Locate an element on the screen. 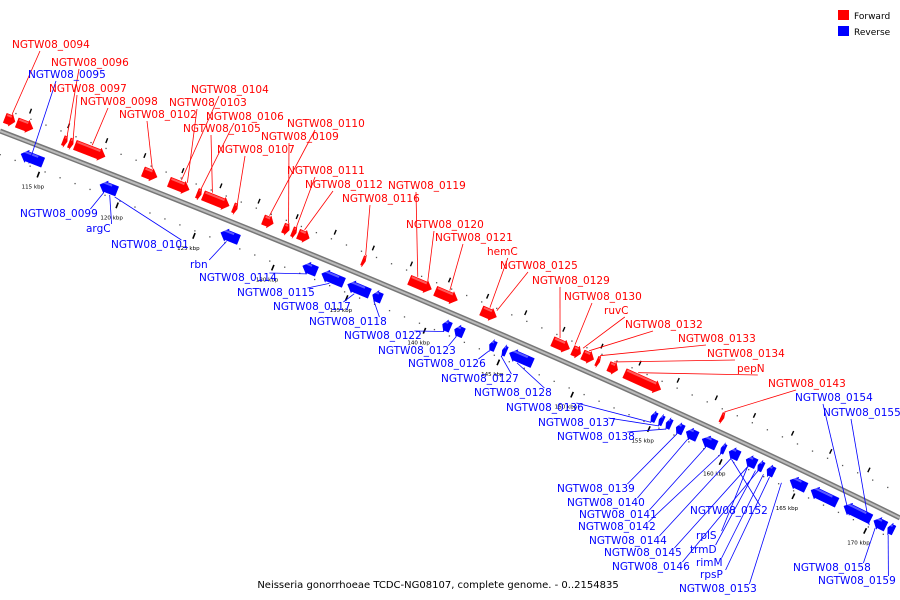 The width and height of the screenshot is (900, 600). gene-label: NGTW08_0114 is located at coordinates (238, 278).